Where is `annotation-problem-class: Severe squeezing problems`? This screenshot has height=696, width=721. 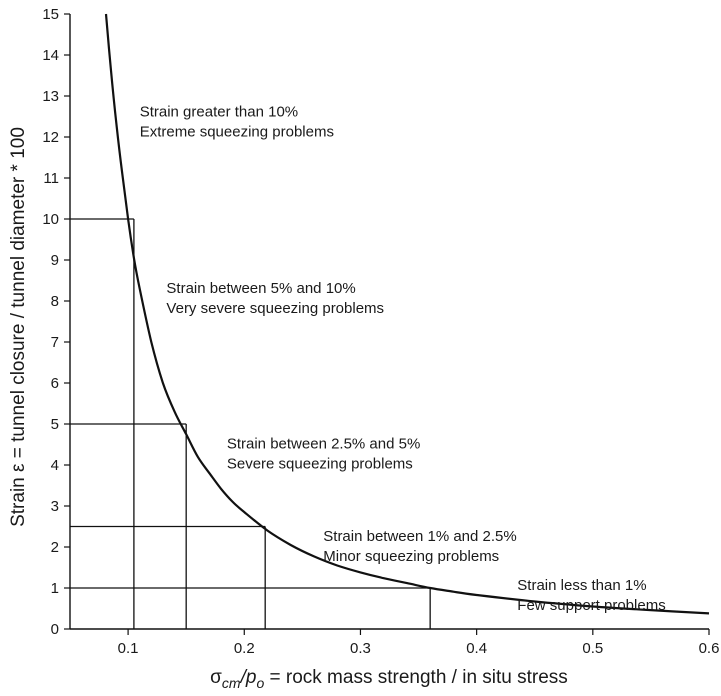
annotation-problem-class: Severe squeezing problems is located at coordinates (320, 464).